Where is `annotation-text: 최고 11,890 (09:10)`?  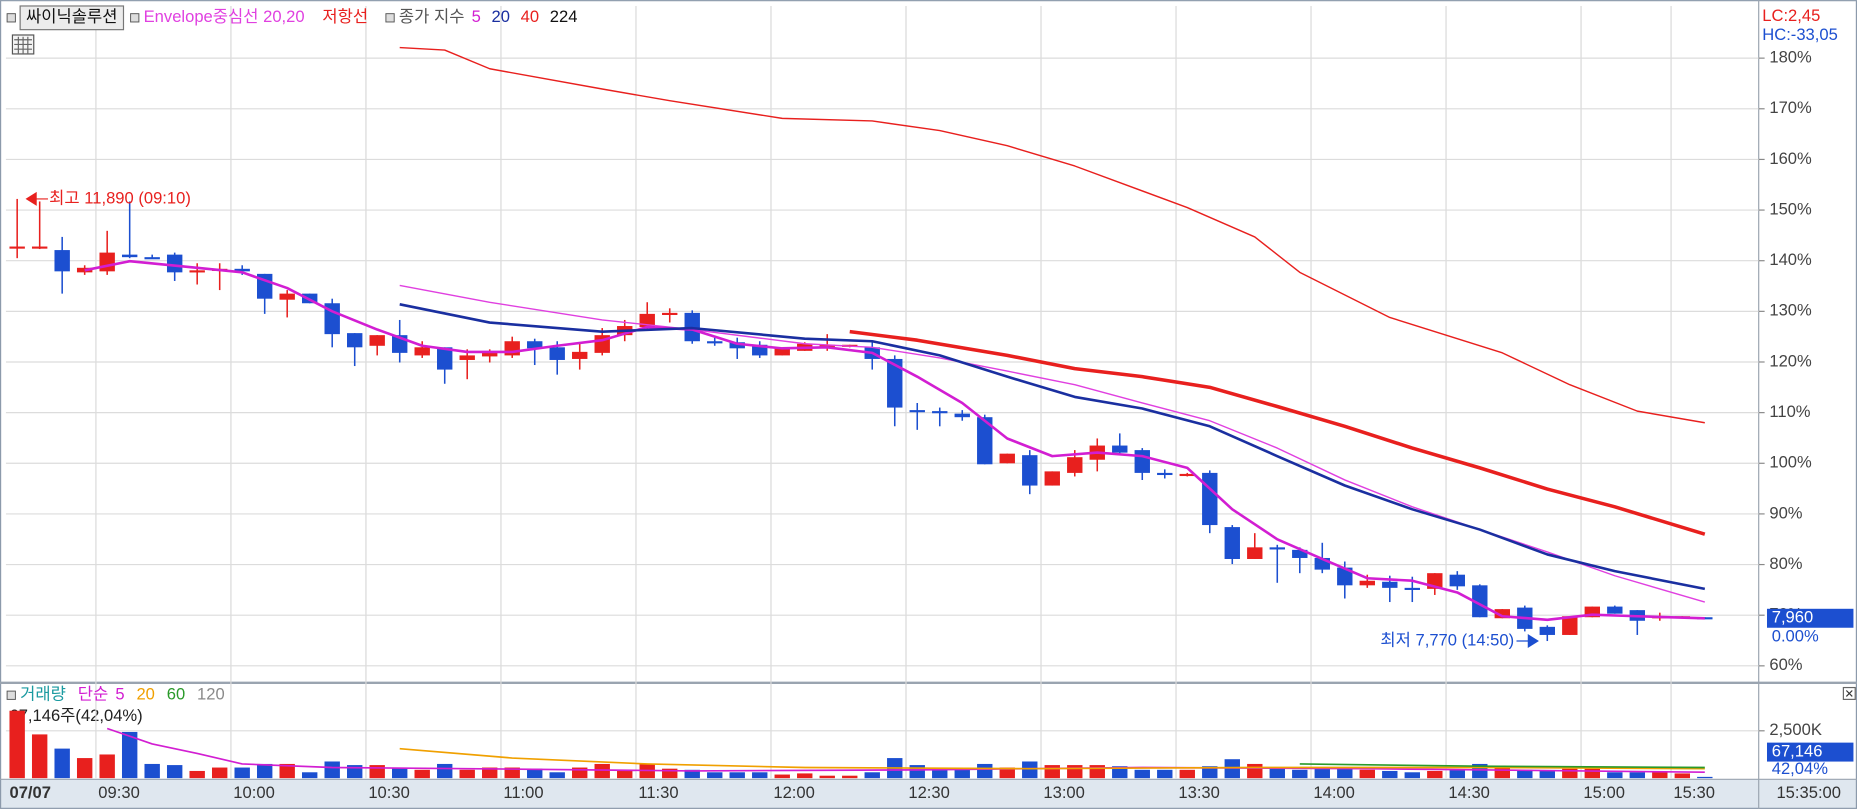 annotation-text: 최고 11,890 (09:10) is located at coordinates (120, 197).